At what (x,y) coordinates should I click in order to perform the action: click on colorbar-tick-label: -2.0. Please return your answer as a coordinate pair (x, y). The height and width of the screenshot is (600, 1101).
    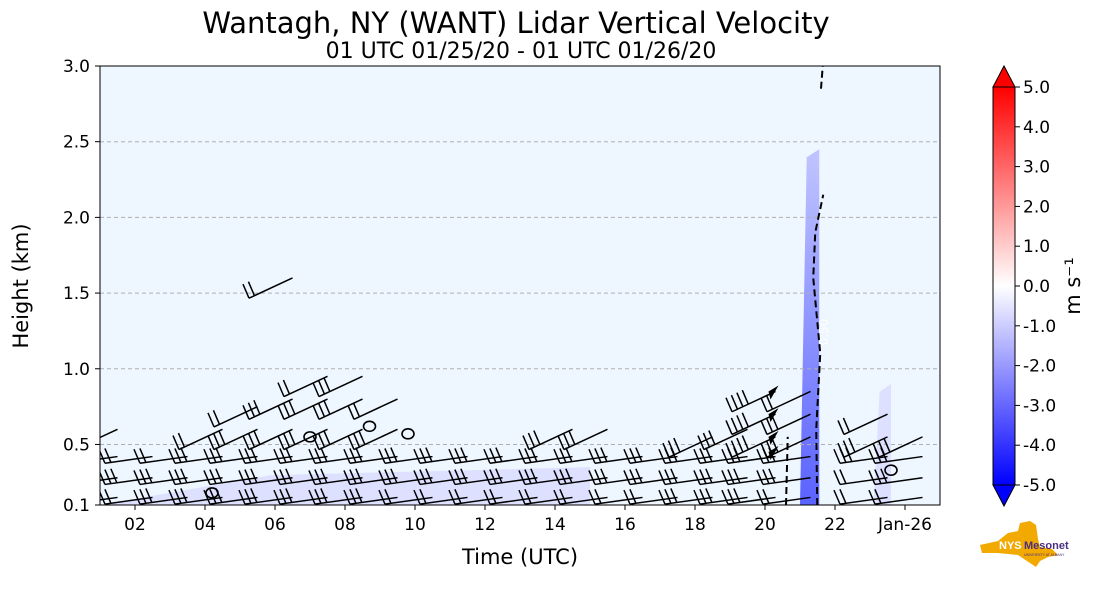
    Looking at the image, I should click on (1039, 367).